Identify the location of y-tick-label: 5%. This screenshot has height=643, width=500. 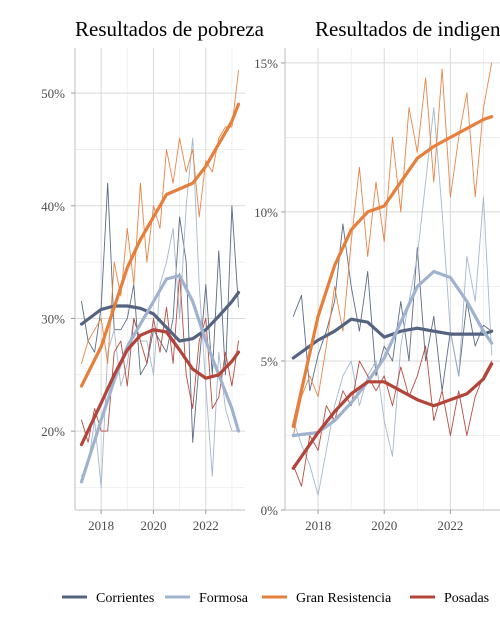
(270, 361).